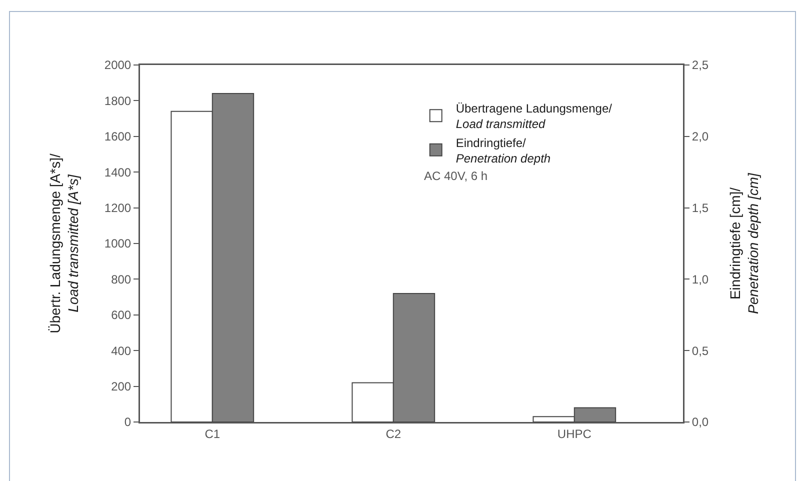 The width and height of the screenshot is (802, 481). What do you see at coordinates (118, 65) in the screenshot?
I see `y-tick-label: 2000` at bounding box center [118, 65].